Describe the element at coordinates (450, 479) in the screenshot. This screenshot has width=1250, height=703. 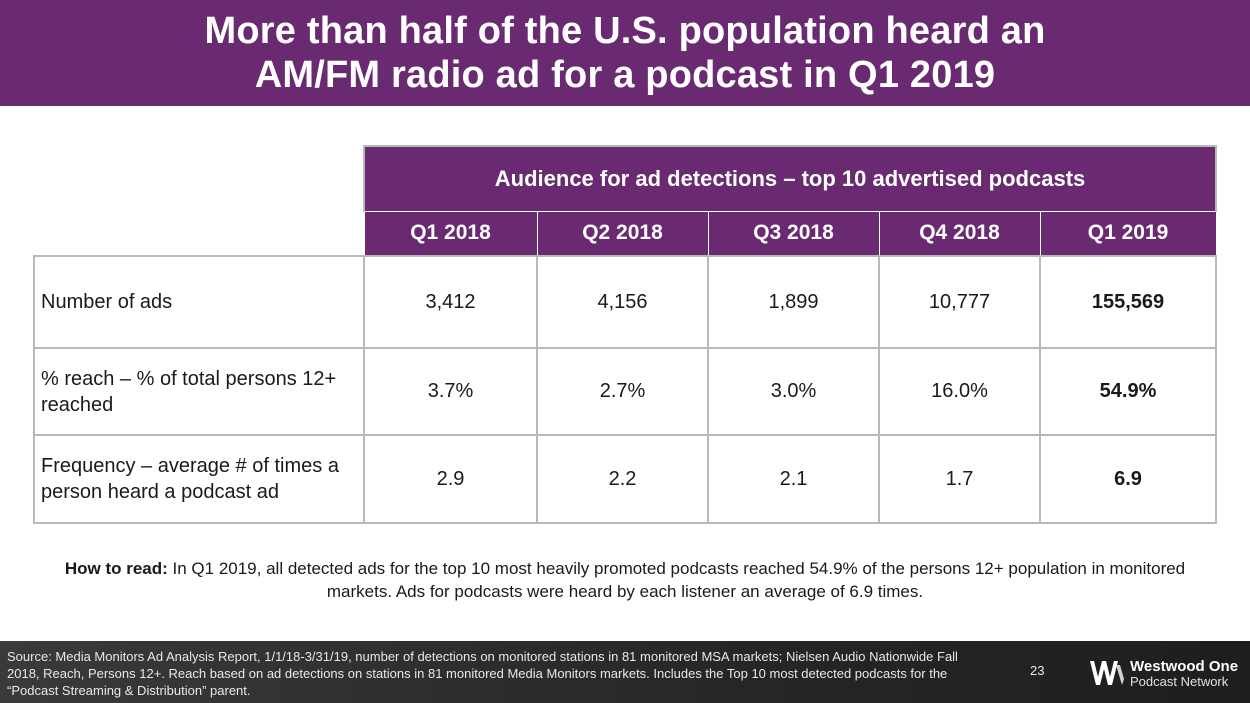
I see `table-cell: 2.9` at that location.